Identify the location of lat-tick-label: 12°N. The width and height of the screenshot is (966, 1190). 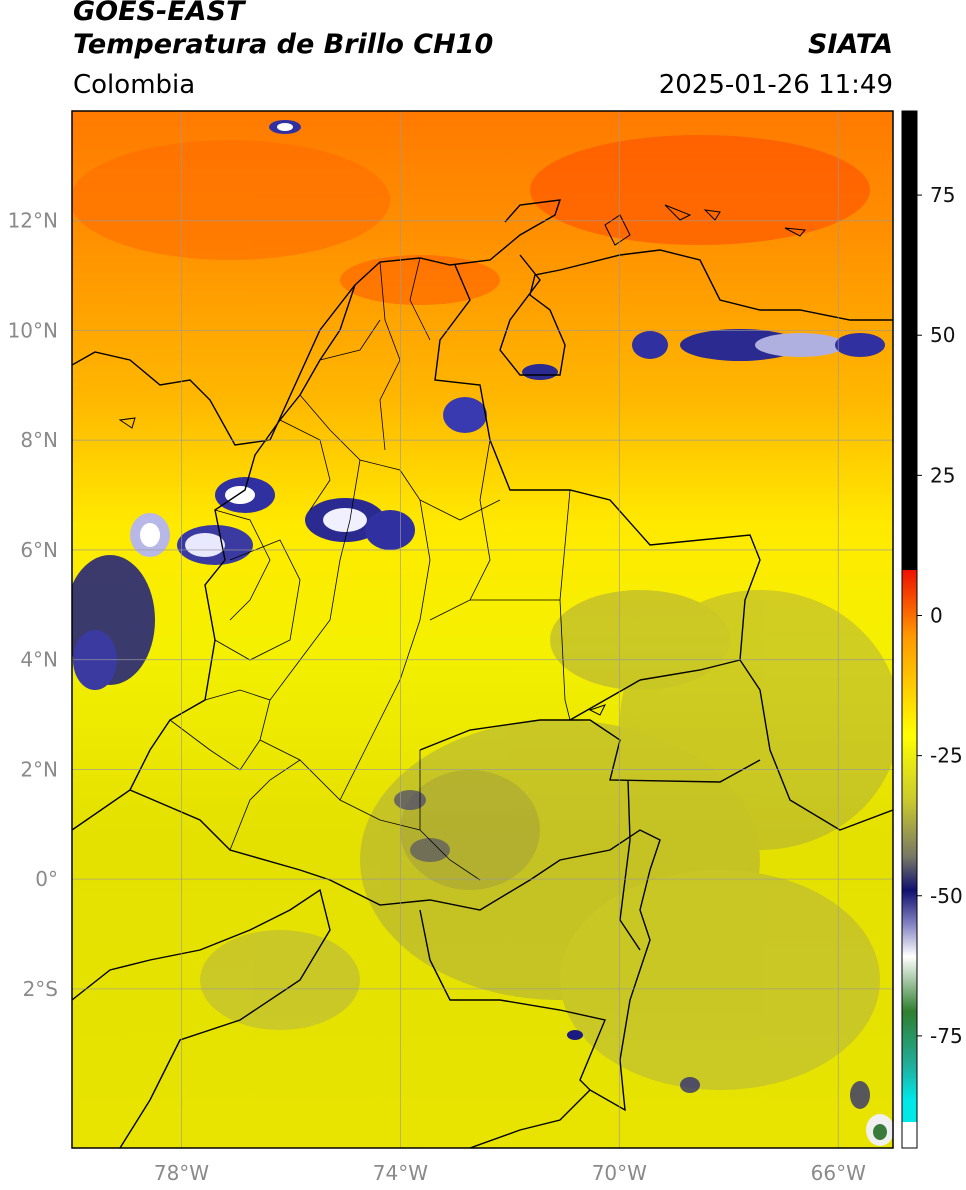
(33, 221).